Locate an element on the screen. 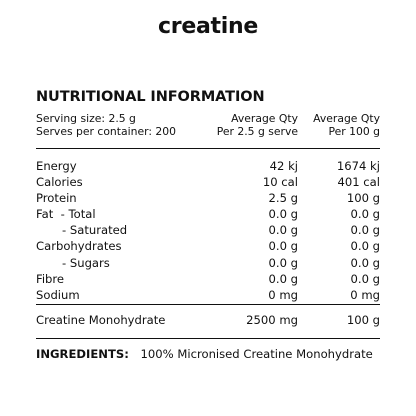 The image size is (416, 416). nutrient-per-100g: 100 g is located at coordinates (363, 198).